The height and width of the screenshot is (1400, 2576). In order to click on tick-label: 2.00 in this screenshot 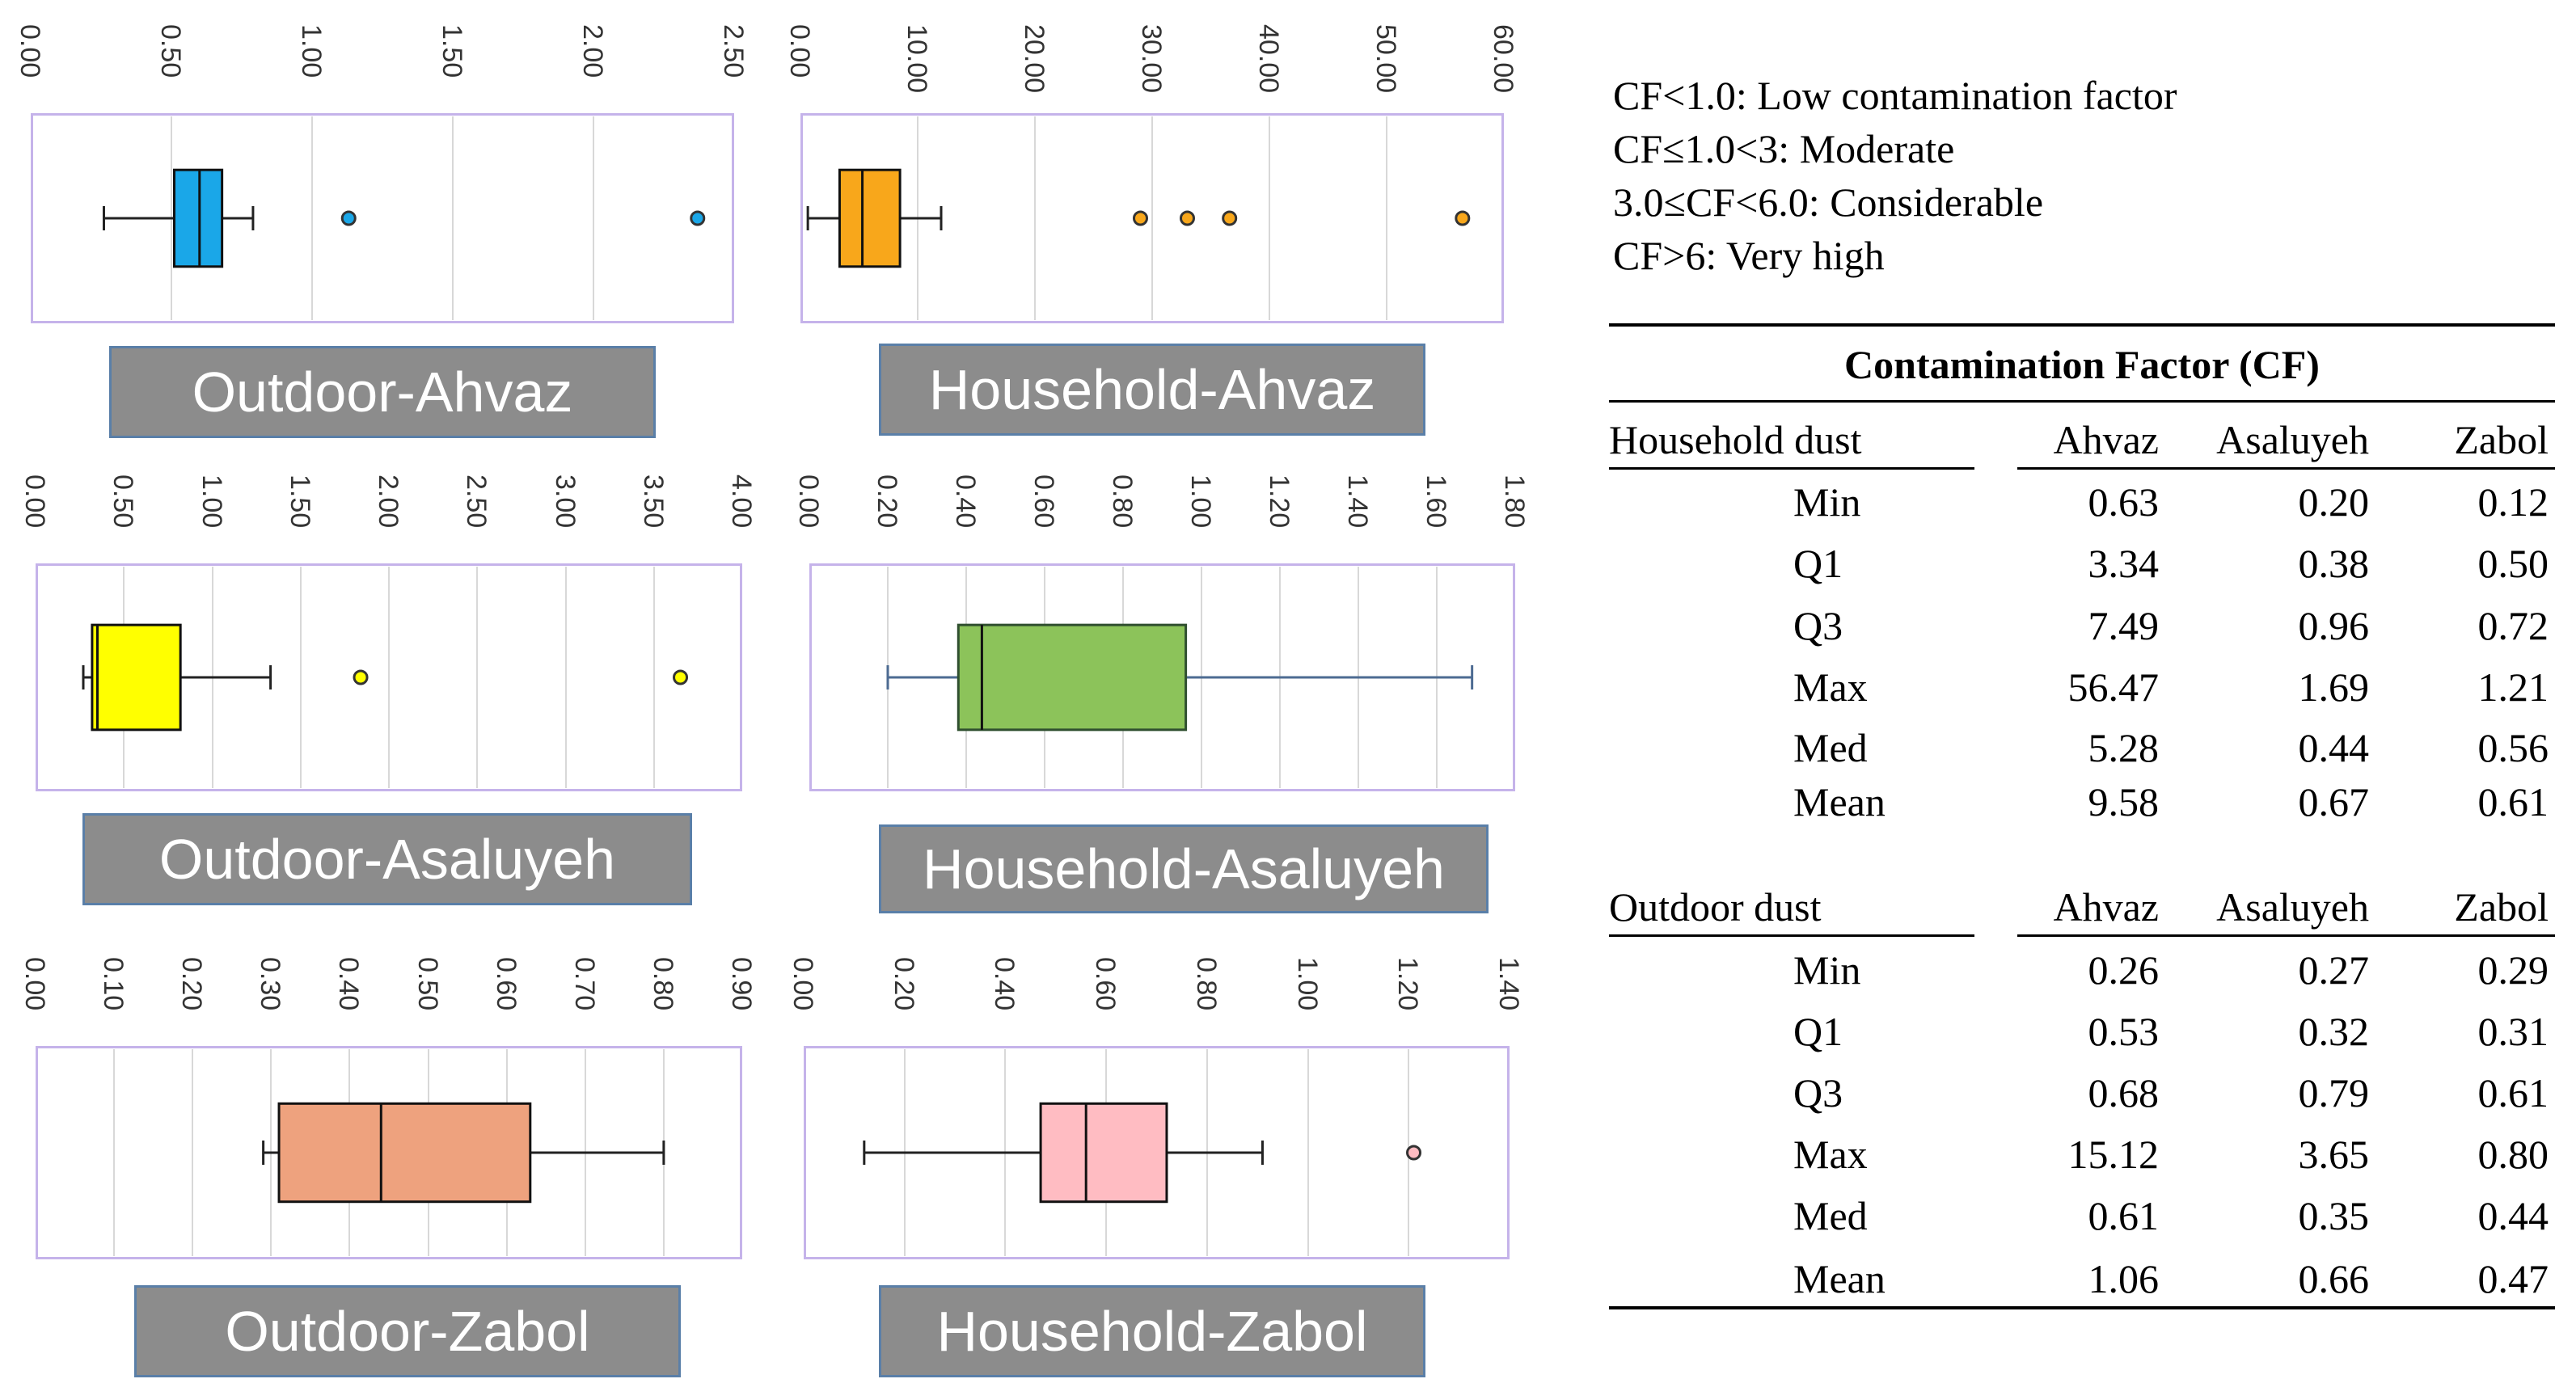, I will do `click(388, 501)`.